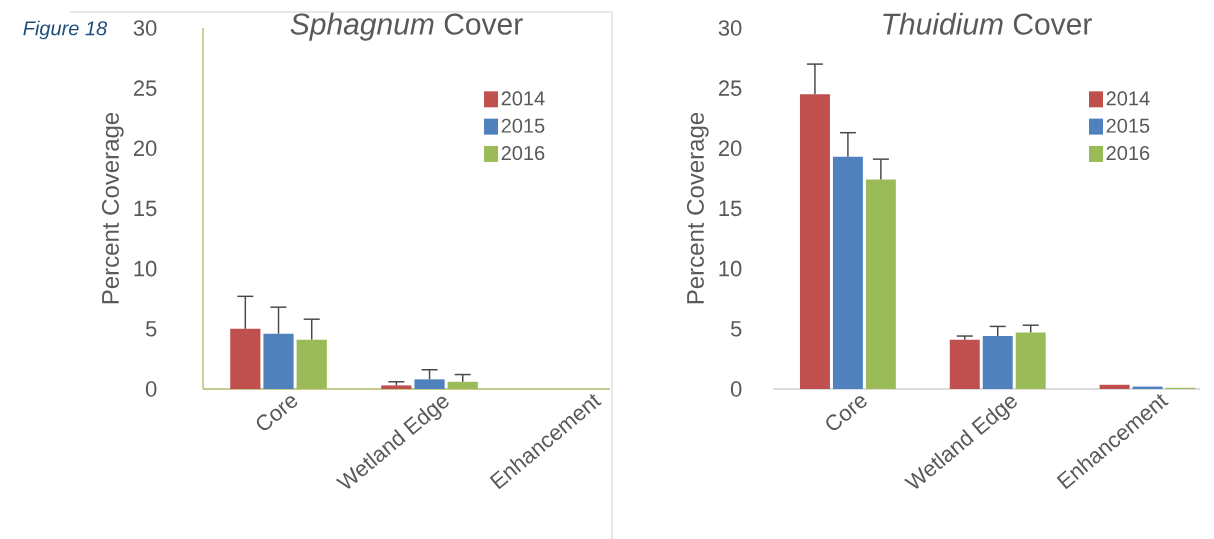 The height and width of the screenshot is (539, 1214). I want to click on chart-title: Sphagnum Cover, so click(406, 26).